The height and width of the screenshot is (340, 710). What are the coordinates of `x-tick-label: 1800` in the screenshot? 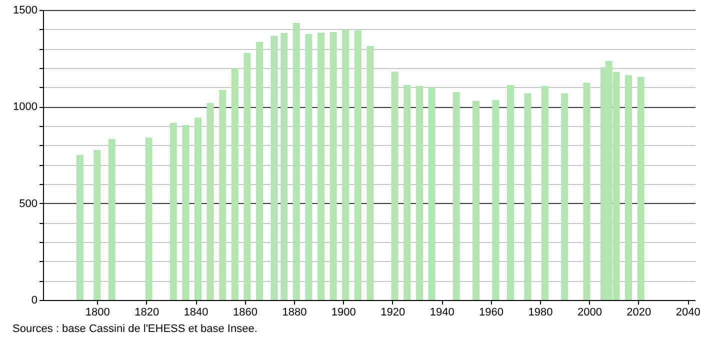 It's located at (97, 312).